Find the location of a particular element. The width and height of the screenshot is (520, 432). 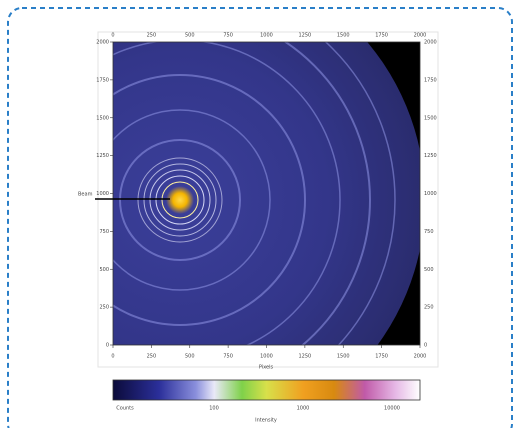

colorbar-title: Intensity is located at coordinates (266, 421).